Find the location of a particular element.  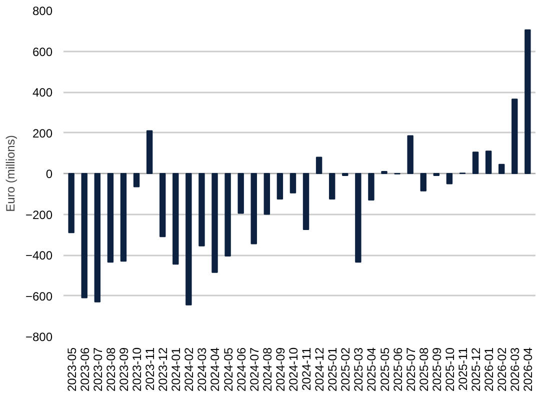

x-tick-label: 2024-04 is located at coordinates (215, 369).